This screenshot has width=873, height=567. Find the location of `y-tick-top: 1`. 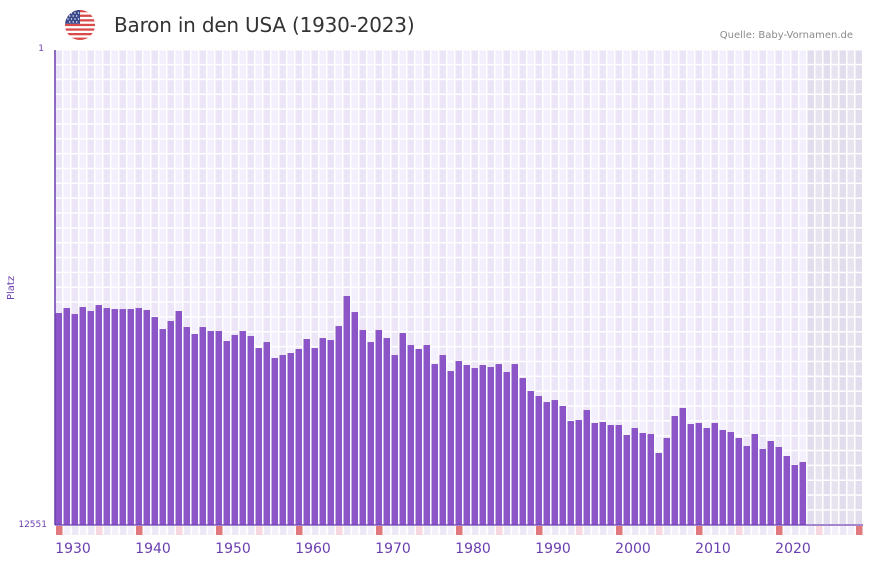

y-tick-top: 1 is located at coordinates (41, 49).